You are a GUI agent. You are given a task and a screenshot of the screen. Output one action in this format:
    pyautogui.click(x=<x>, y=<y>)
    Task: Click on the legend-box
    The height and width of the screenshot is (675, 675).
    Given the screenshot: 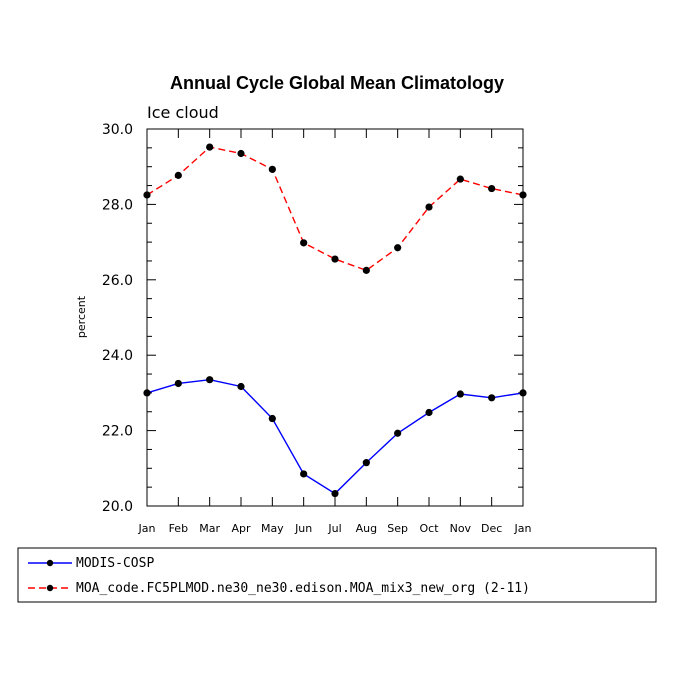 What is the action you would take?
    pyautogui.click(x=337, y=575)
    